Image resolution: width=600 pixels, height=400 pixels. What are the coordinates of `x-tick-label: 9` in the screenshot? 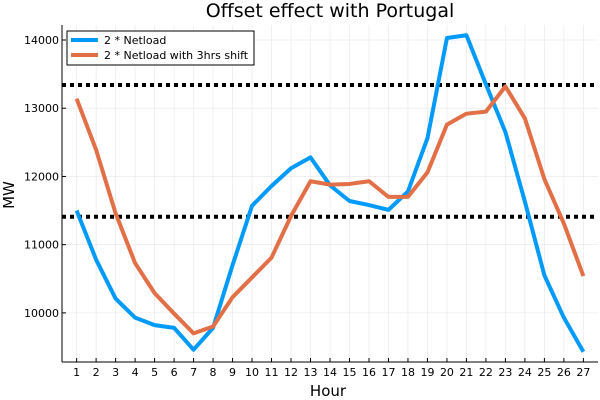 It's located at (232, 372).